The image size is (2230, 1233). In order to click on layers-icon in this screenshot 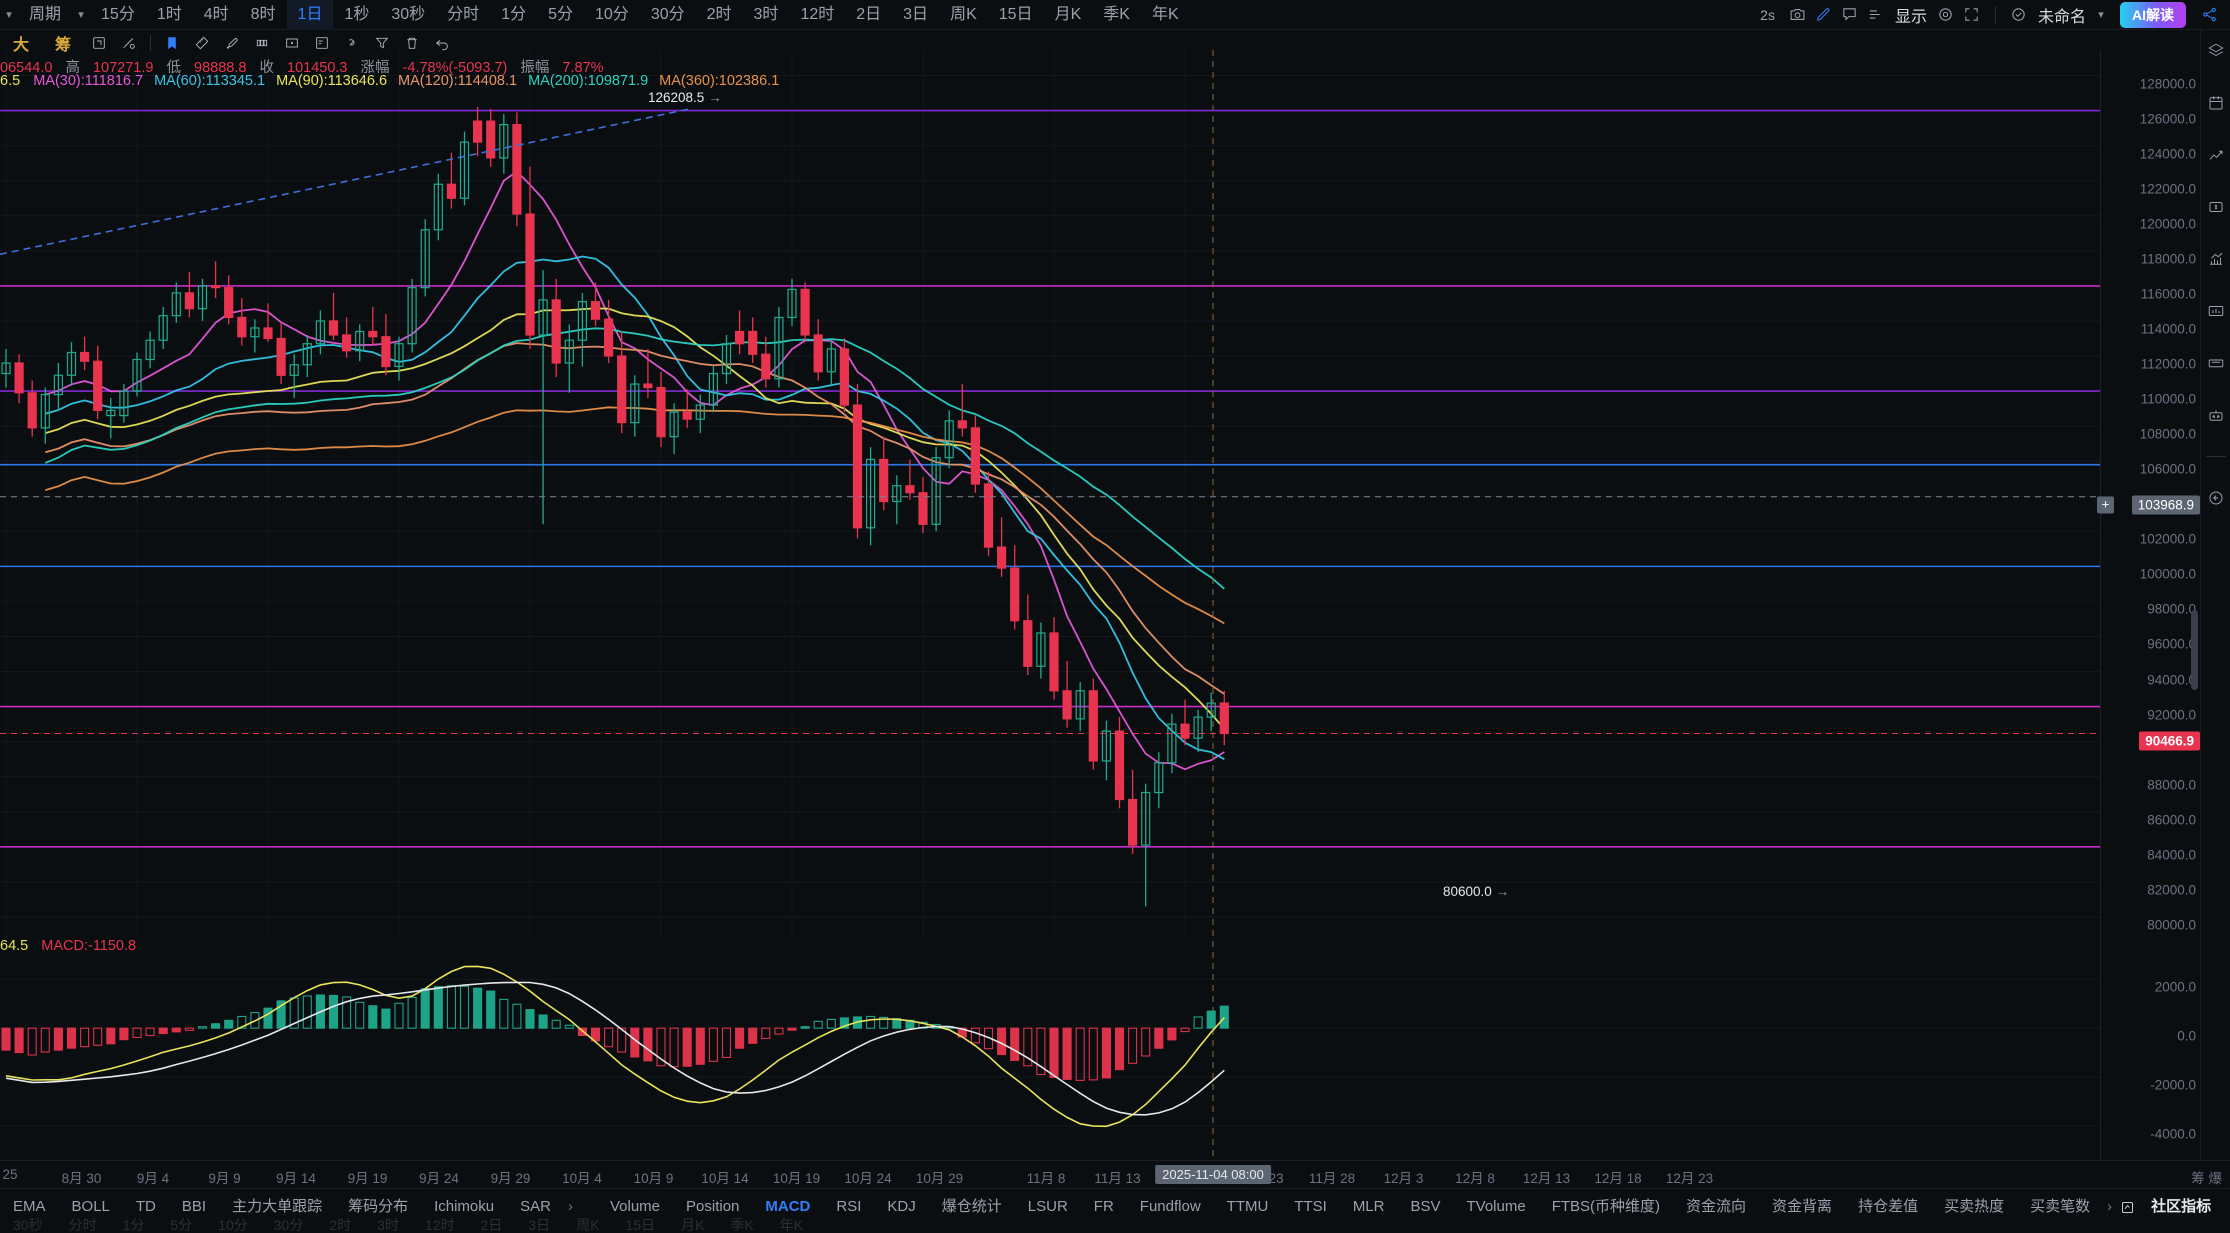, I will do `click(2216, 51)`.